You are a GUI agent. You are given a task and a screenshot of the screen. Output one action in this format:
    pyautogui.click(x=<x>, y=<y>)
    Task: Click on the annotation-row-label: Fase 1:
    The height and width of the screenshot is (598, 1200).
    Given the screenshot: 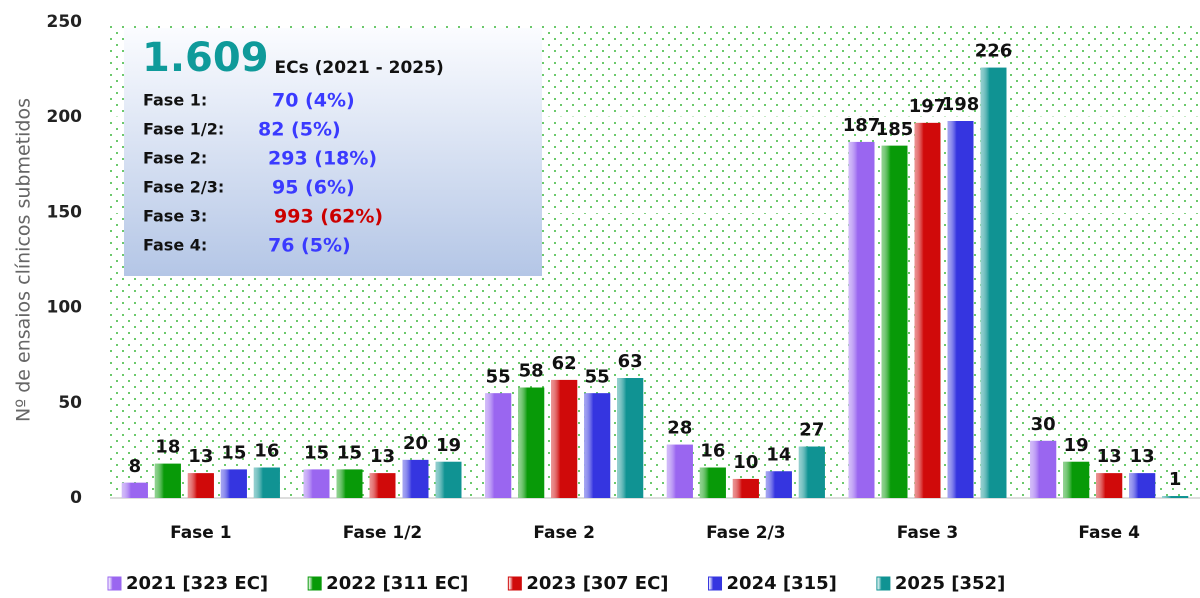 What is the action you would take?
    pyautogui.click(x=175, y=100)
    